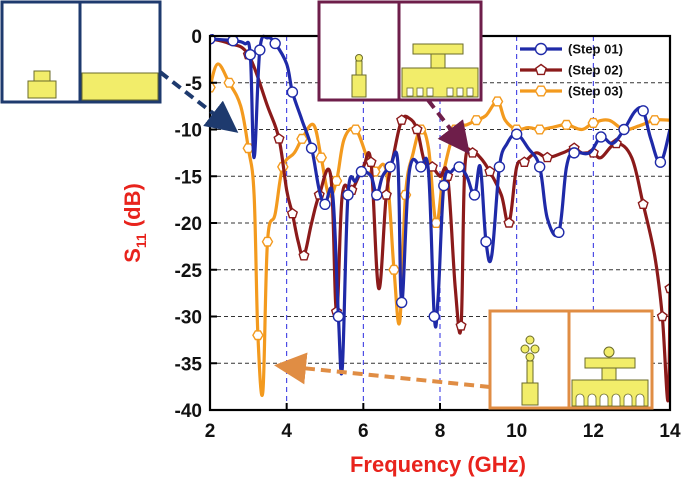 This screenshot has width=685, height=480. I want to click on ground-slotted-shape, so click(440, 82).